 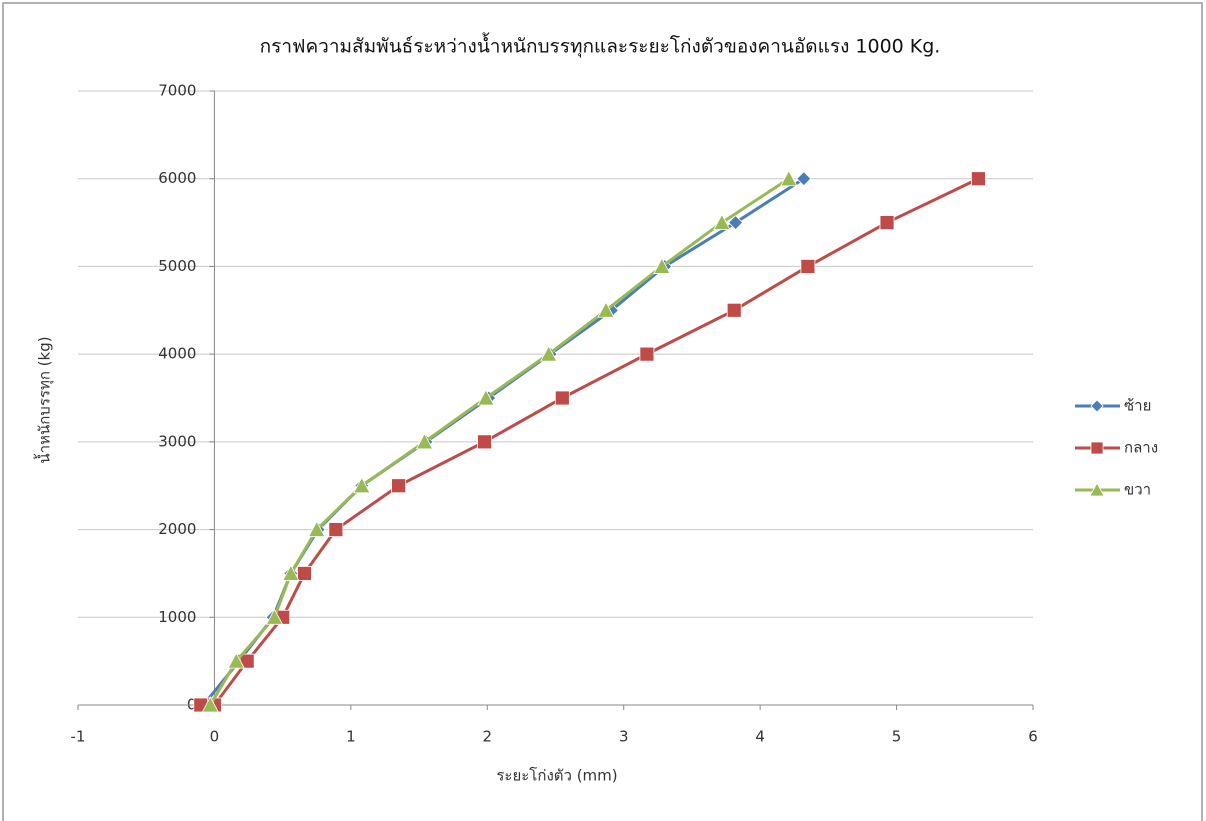 I want to click on x-tick-label: 1, so click(x=351, y=737).